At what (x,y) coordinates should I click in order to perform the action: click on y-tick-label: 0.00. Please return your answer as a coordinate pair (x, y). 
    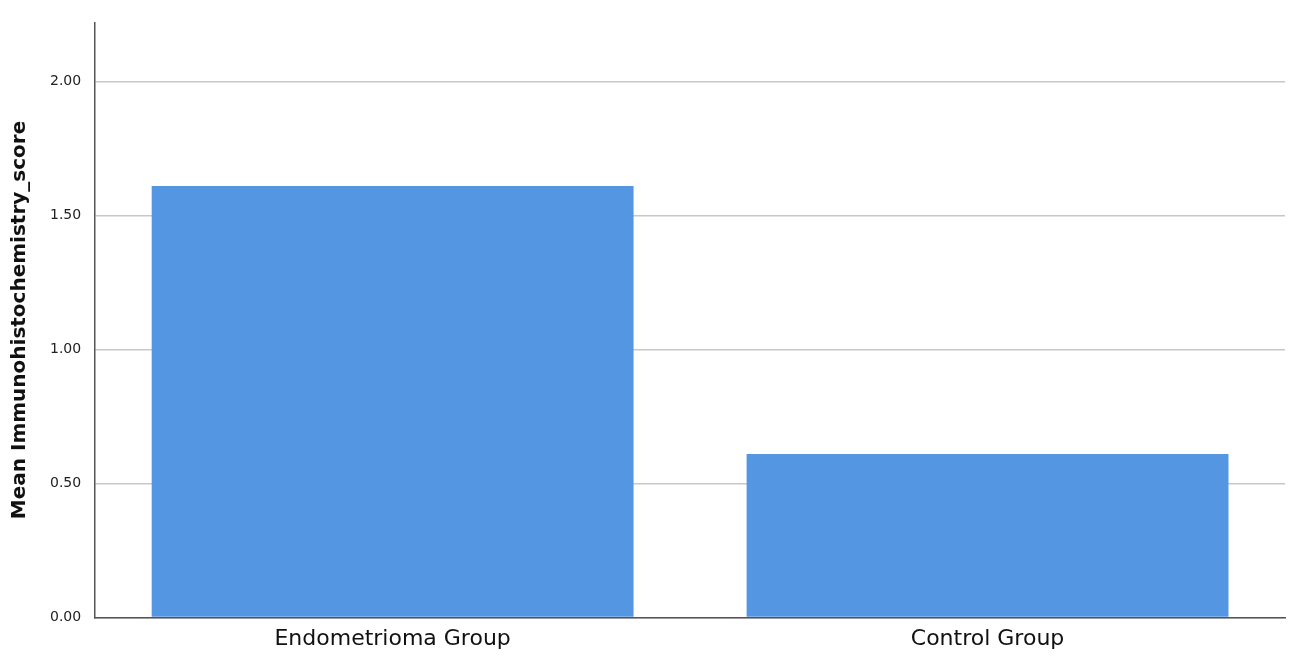
    Looking at the image, I should click on (66, 616).